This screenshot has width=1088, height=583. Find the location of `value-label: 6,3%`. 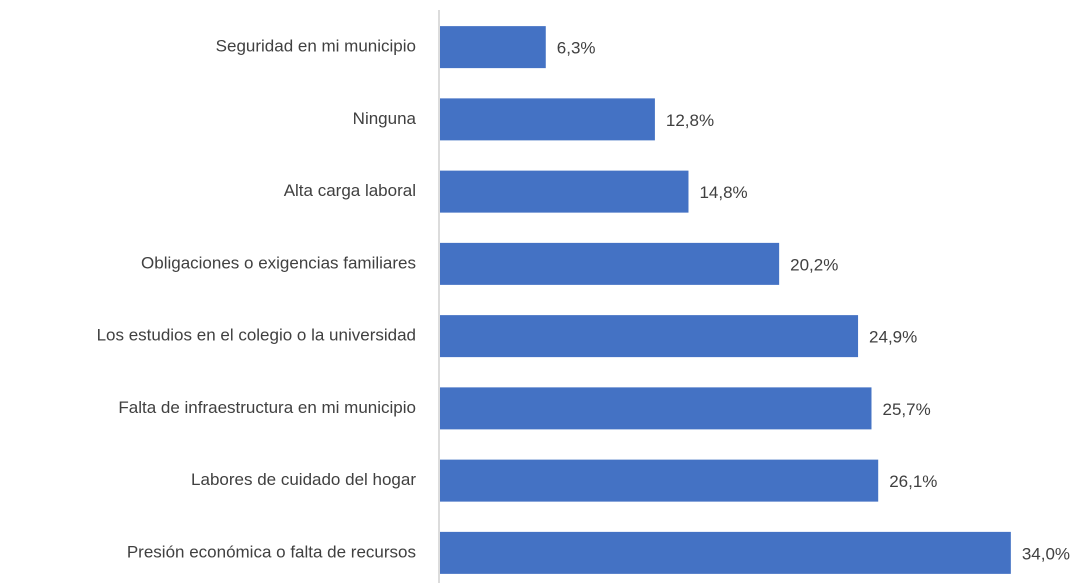

value-label: 6,3% is located at coordinates (576, 48).